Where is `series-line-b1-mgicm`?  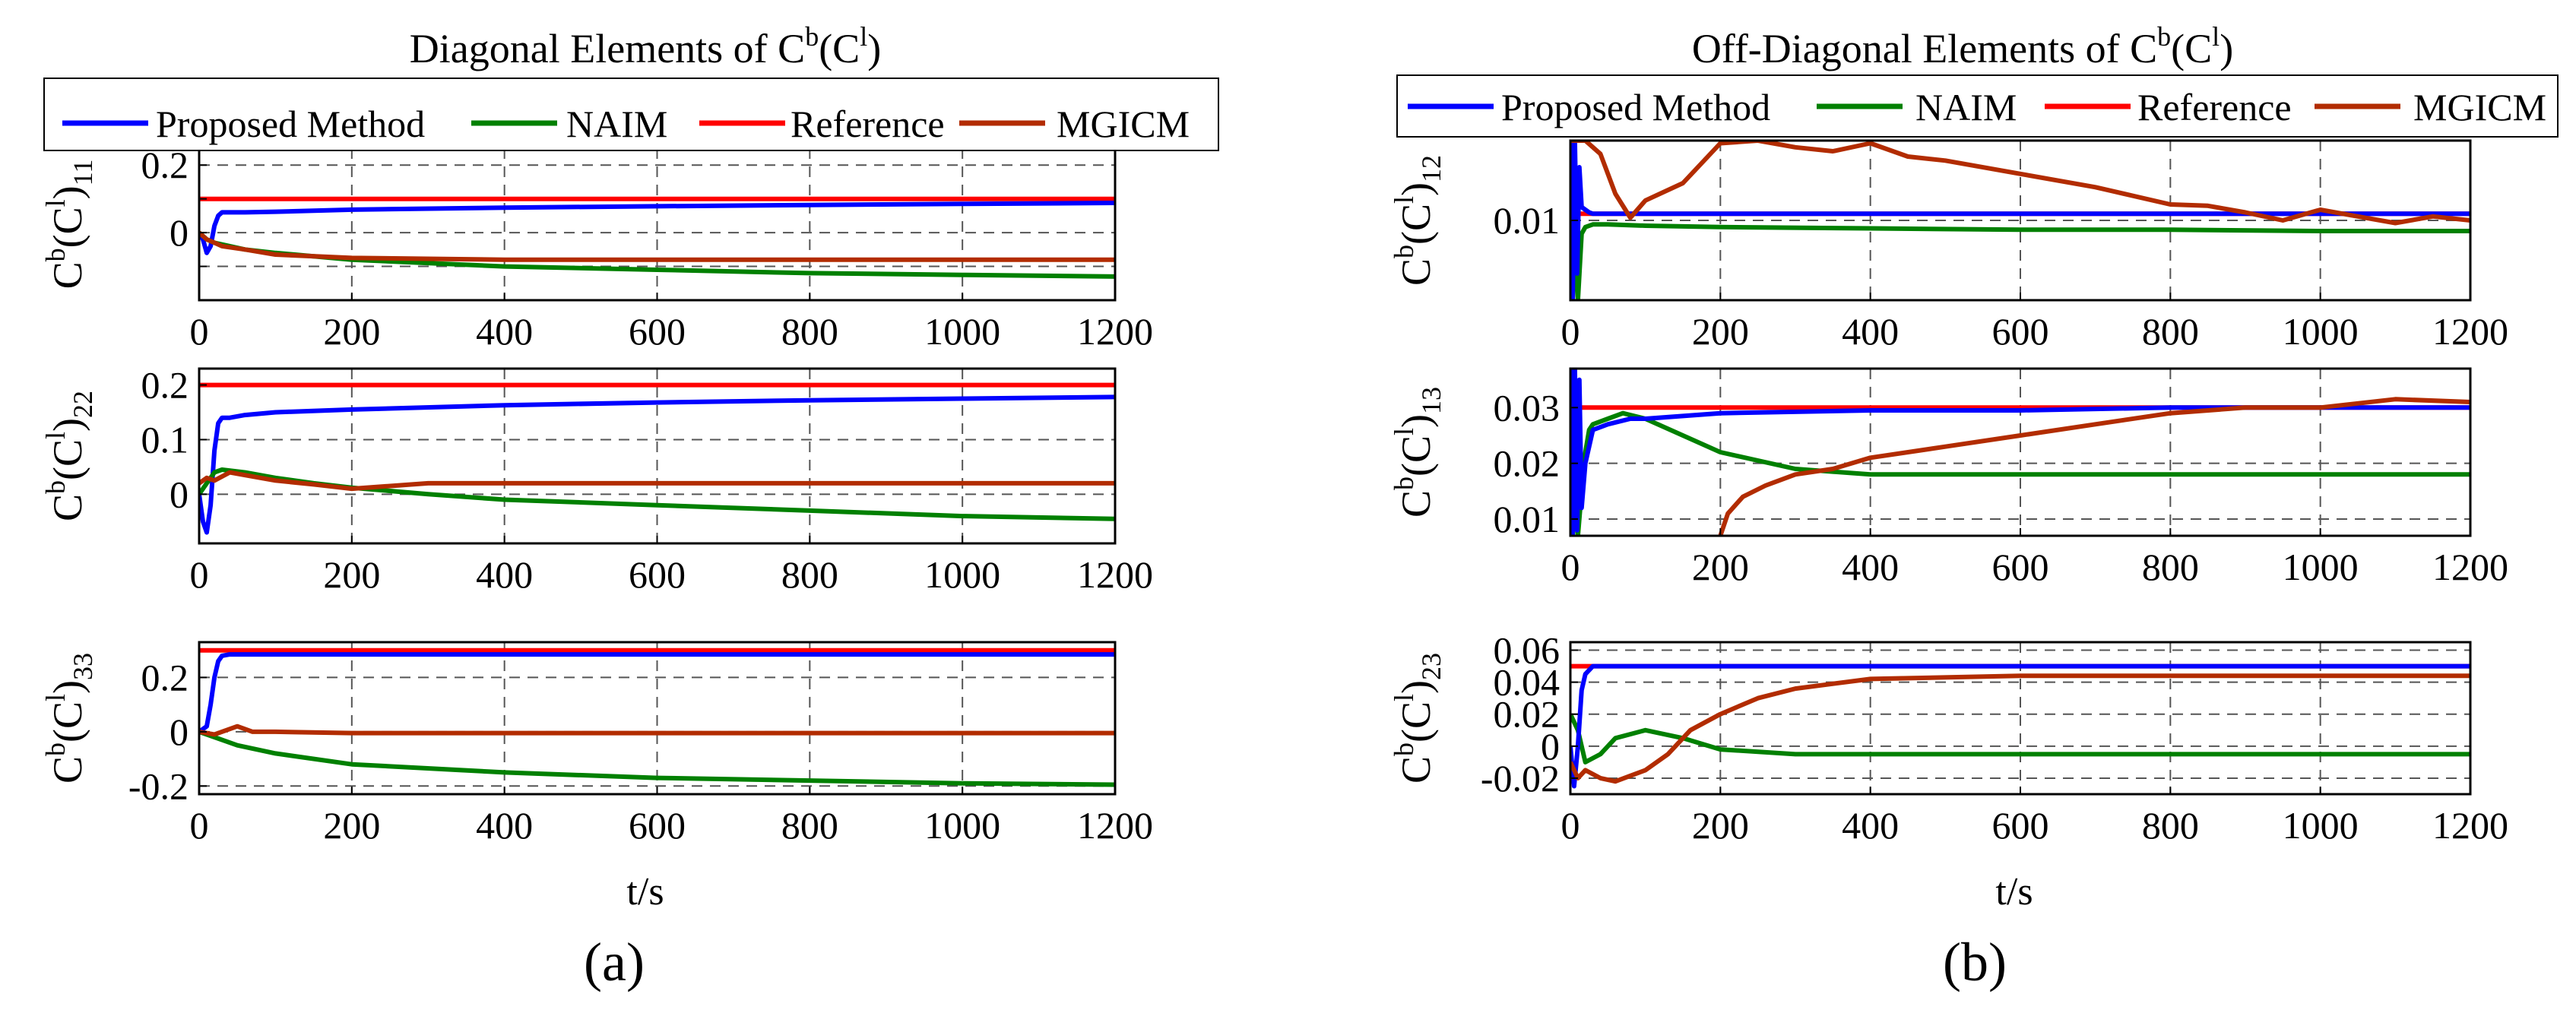
series-line-b1-mgicm is located at coordinates (2020, 184).